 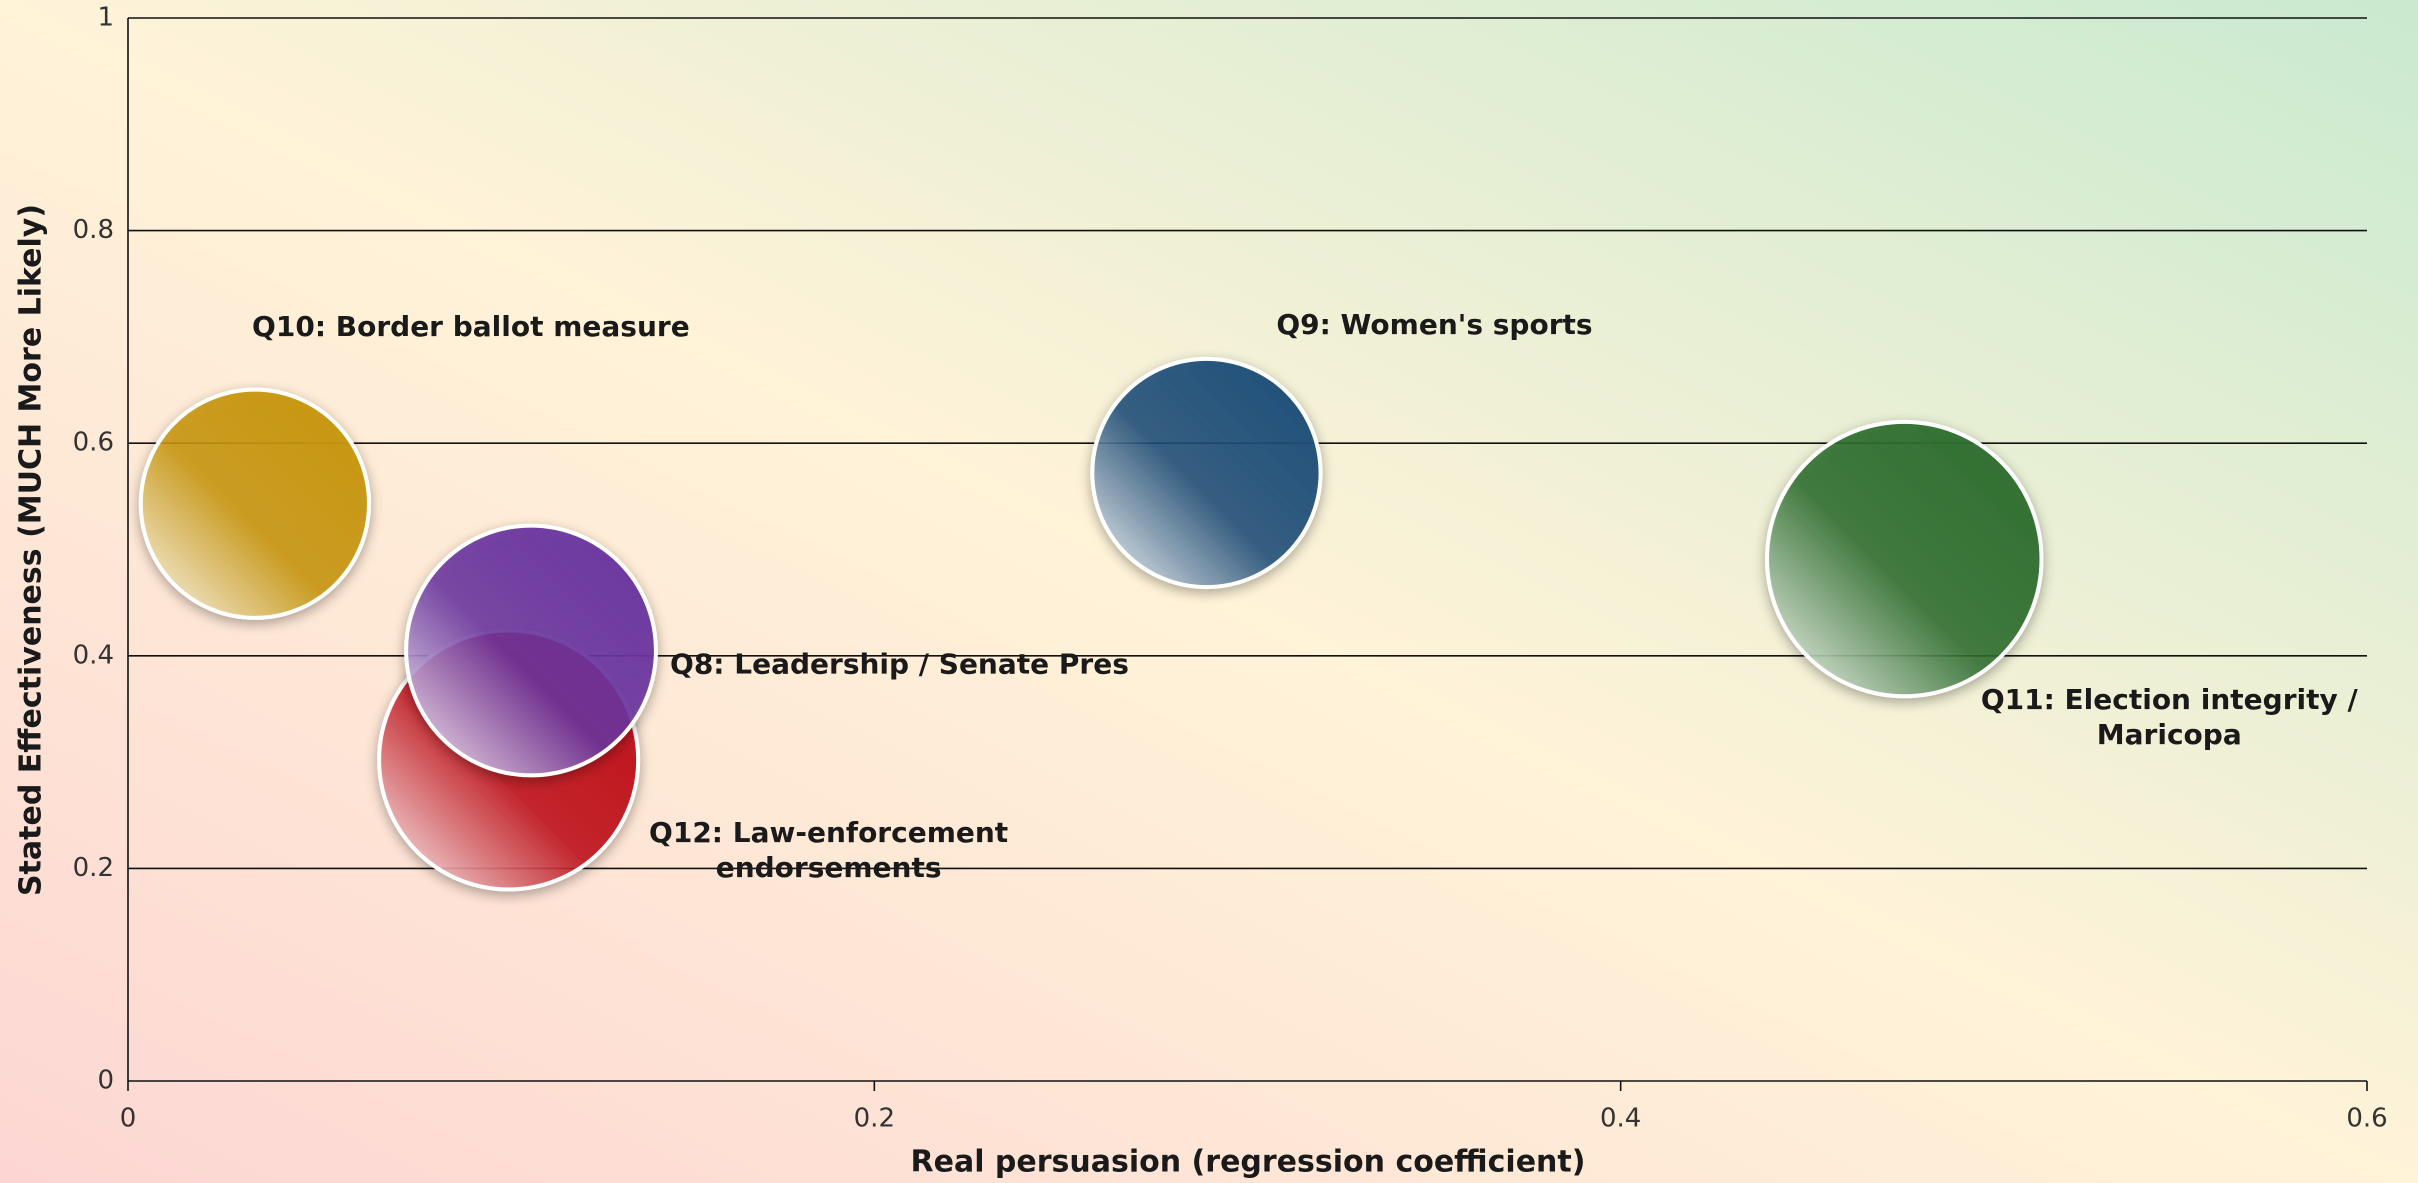 What do you see at coordinates (899, 663) in the screenshot?
I see `bubble-label: Q8: Leadership / Senate Pres` at bounding box center [899, 663].